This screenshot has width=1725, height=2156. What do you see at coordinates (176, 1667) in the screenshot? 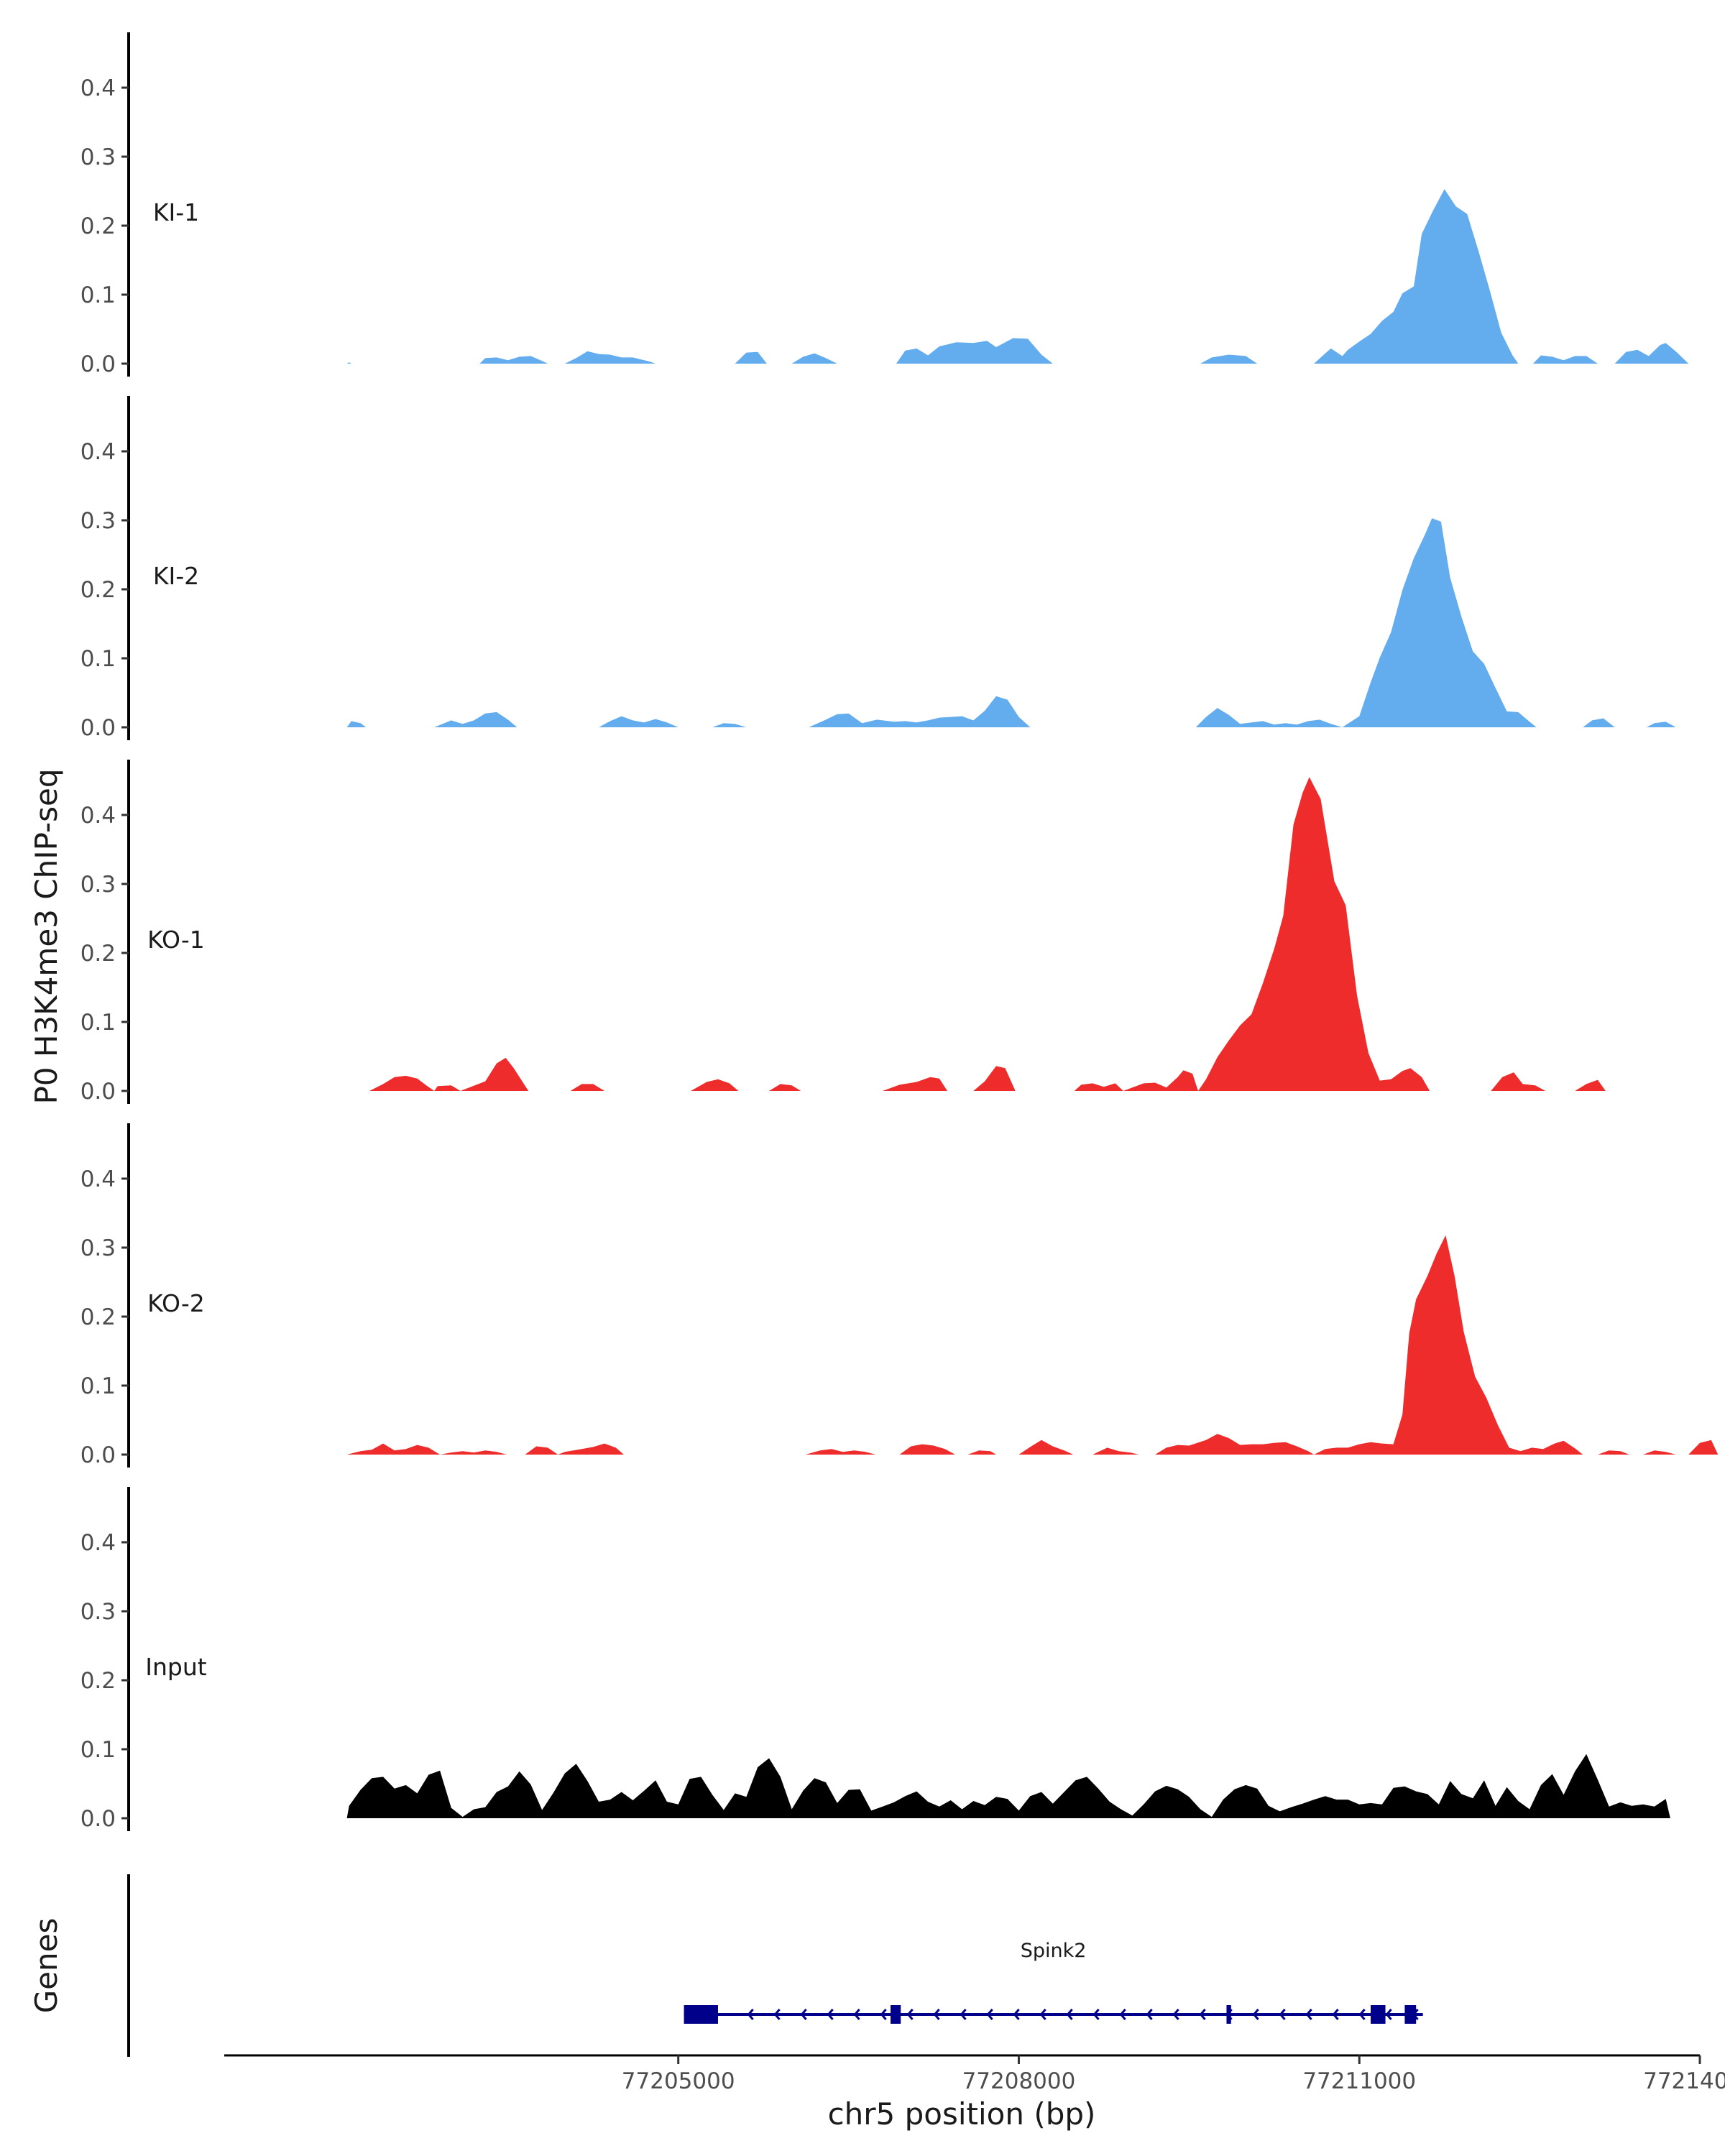
I see `track-label-input: Input` at bounding box center [176, 1667].